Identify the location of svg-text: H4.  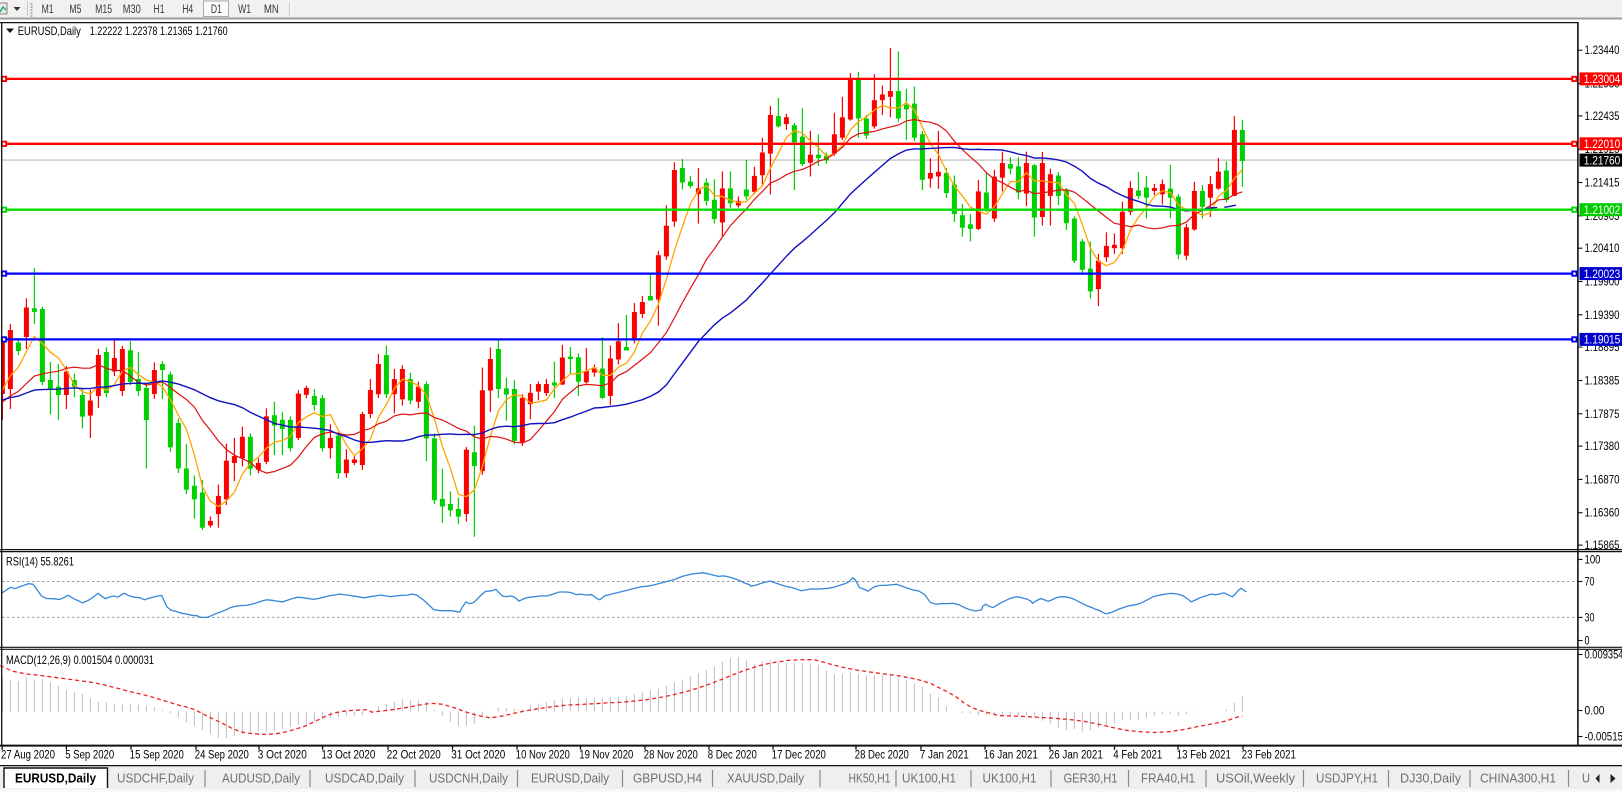
(187, 10).